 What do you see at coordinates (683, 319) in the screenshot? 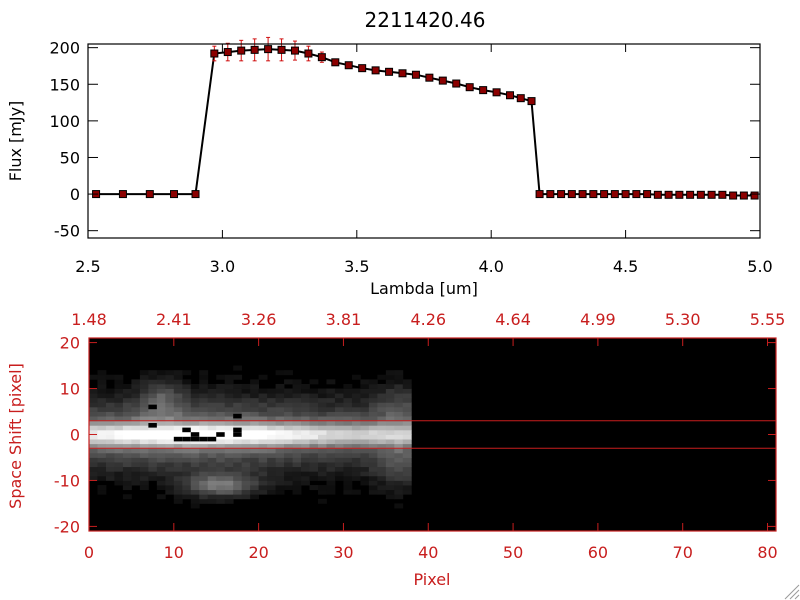
I see `top-tick-label: 5.30` at bounding box center [683, 319].